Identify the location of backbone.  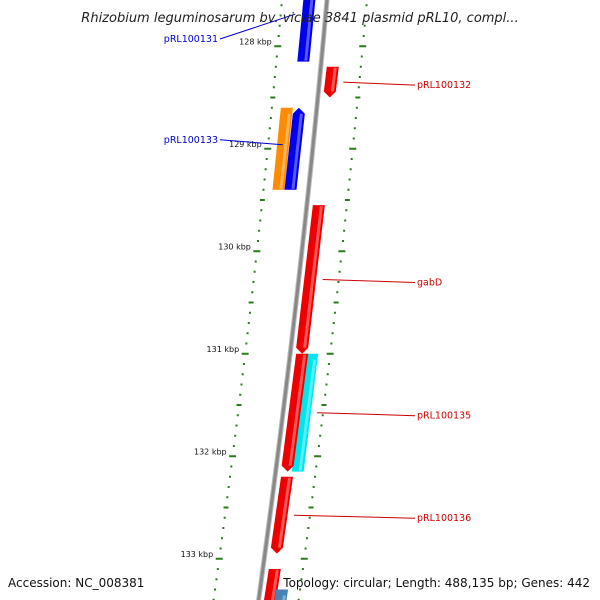
(293, 300).